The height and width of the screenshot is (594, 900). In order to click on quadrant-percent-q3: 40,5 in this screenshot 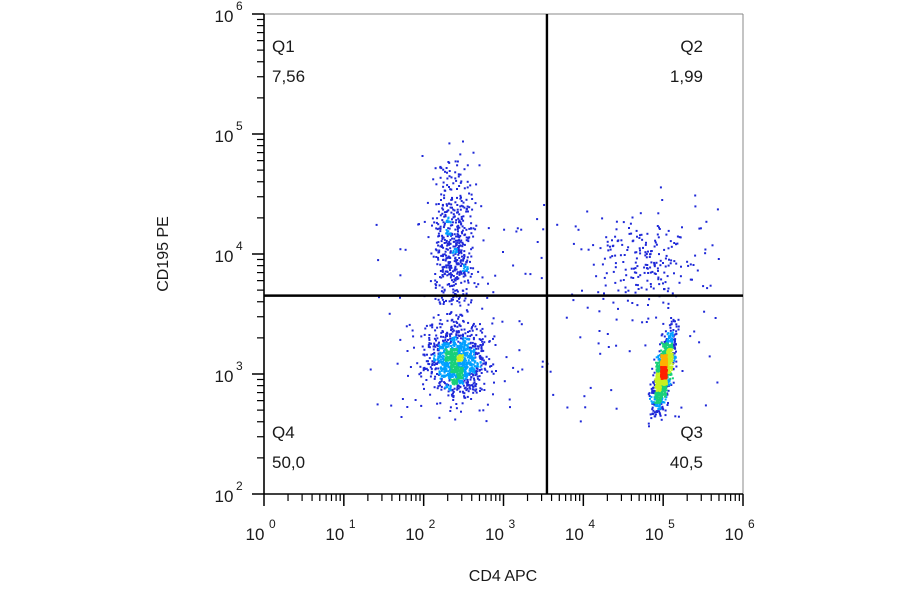, I will do `click(686, 462)`.